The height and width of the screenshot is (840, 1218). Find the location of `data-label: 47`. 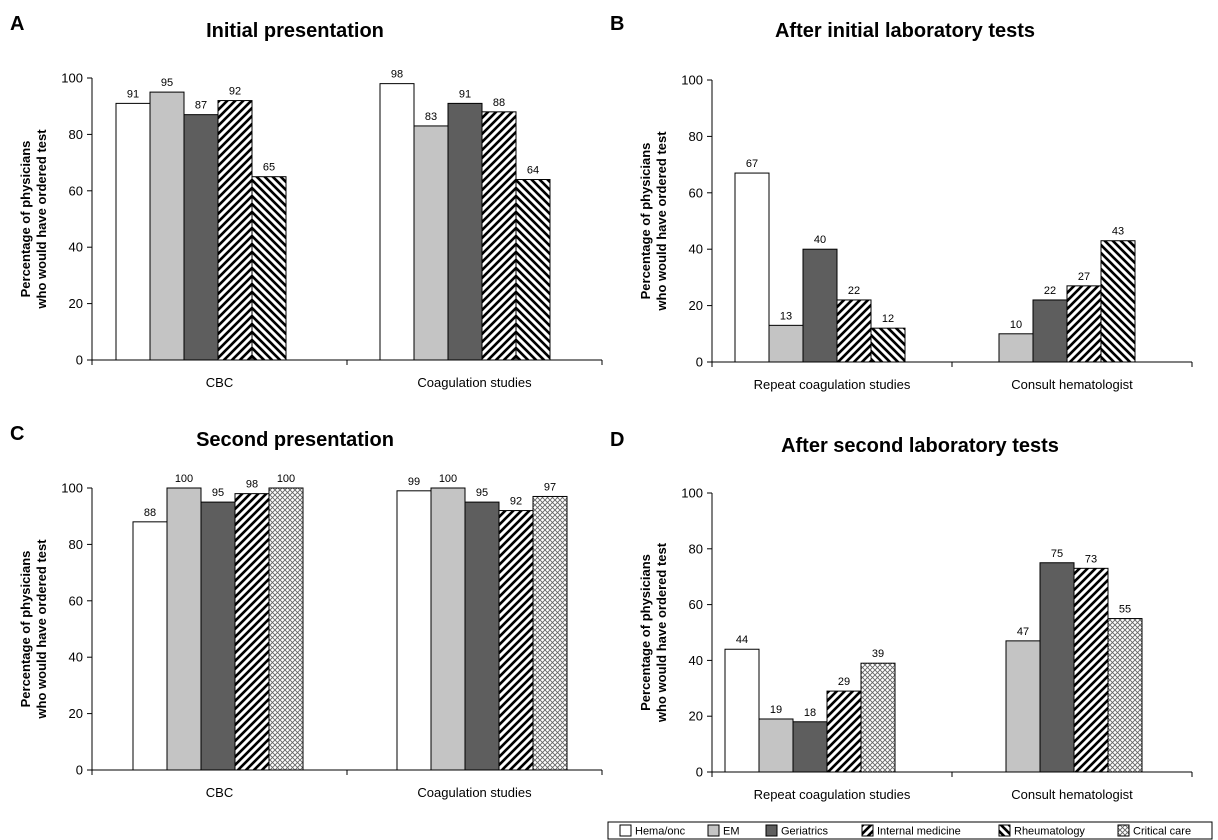

data-label: 47 is located at coordinates (1023, 632).